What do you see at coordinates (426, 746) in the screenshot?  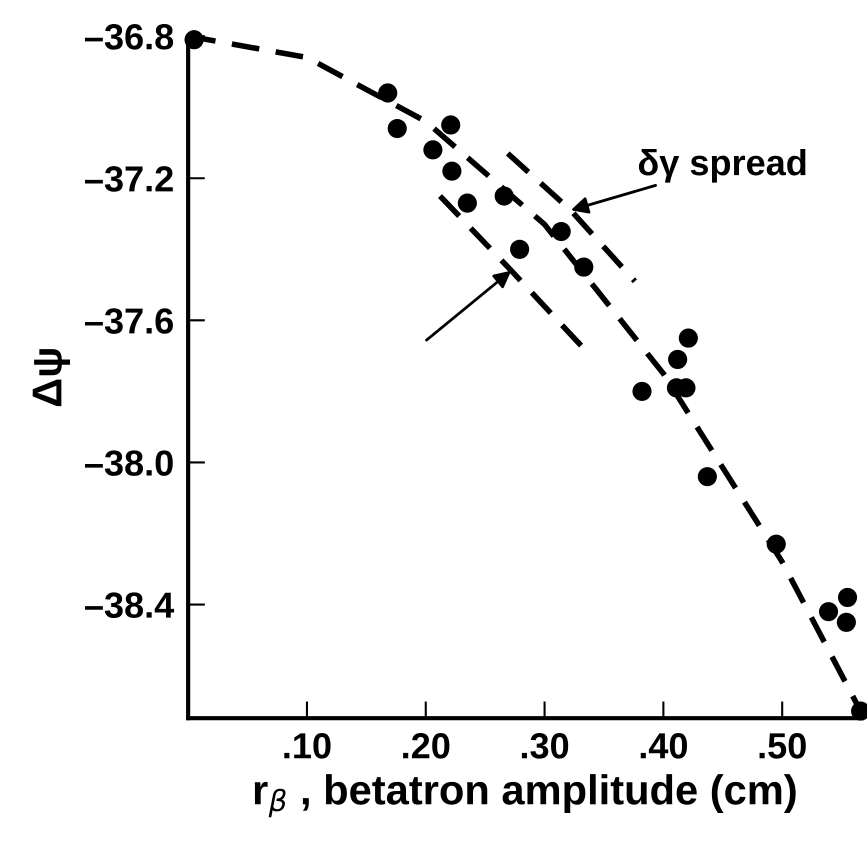 I see `x-tick-label: .20` at bounding box center [426, 746].